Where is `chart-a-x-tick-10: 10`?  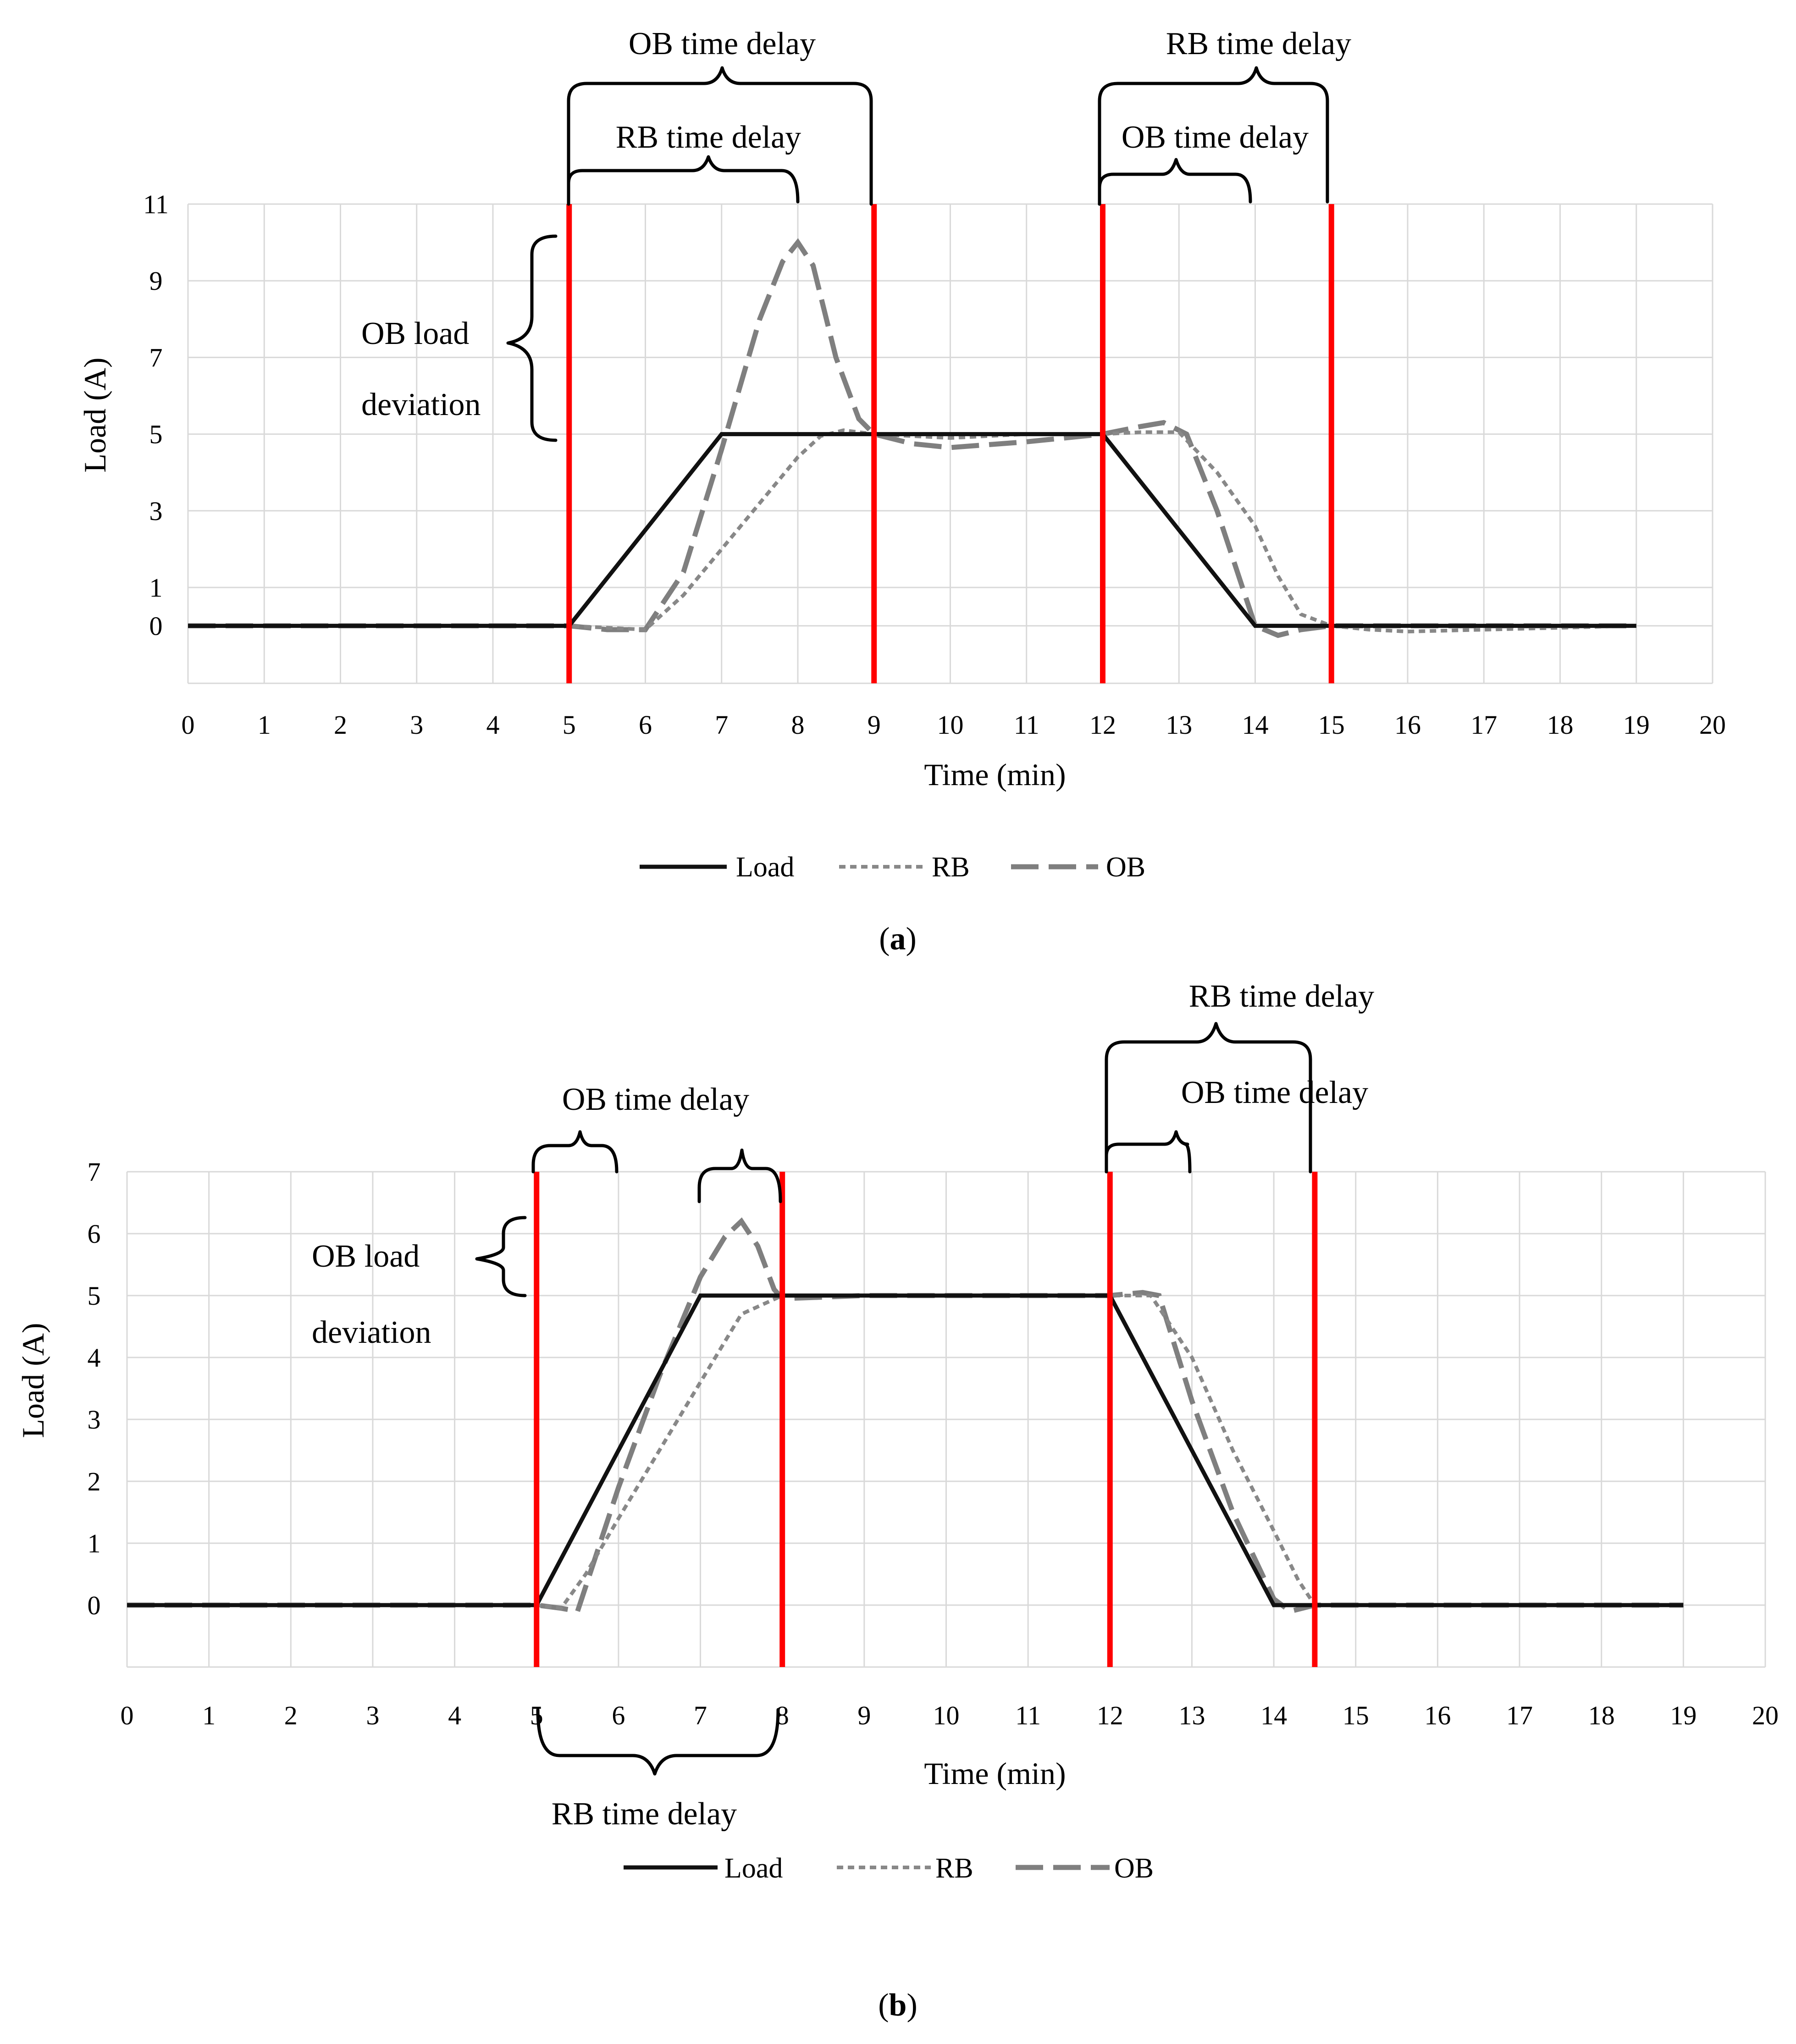
chart-a-x-tick-10: 10 is located at coordinates (950, 725).